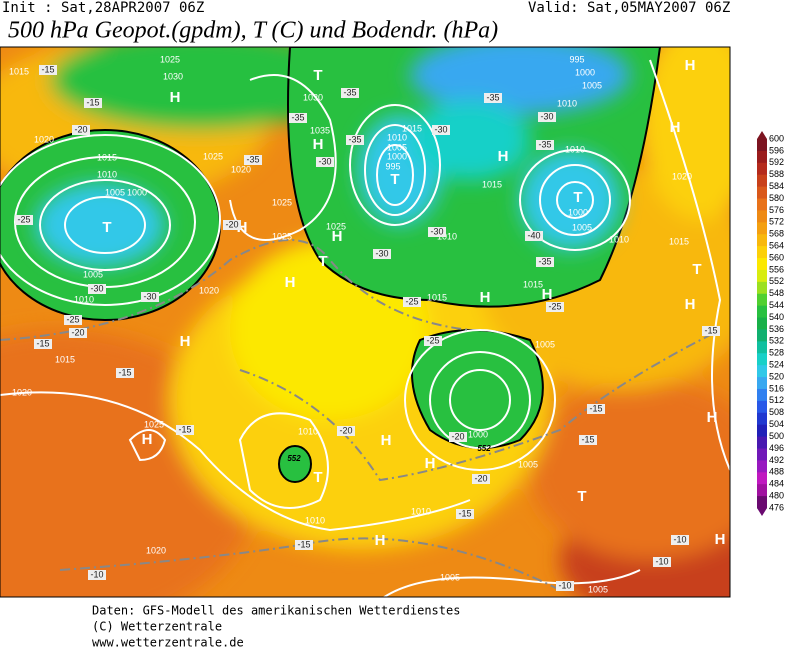 This screenshot has height=648, width=790. I want to click on temperature-label: -25, so click(432, 340).